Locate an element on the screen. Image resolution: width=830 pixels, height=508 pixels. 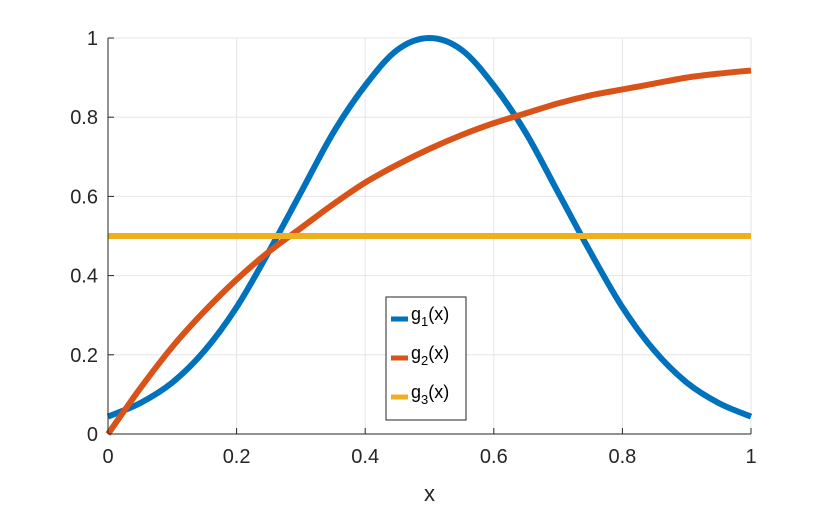
y-tick-label: 0.6 is located at coordinates (84, 197).